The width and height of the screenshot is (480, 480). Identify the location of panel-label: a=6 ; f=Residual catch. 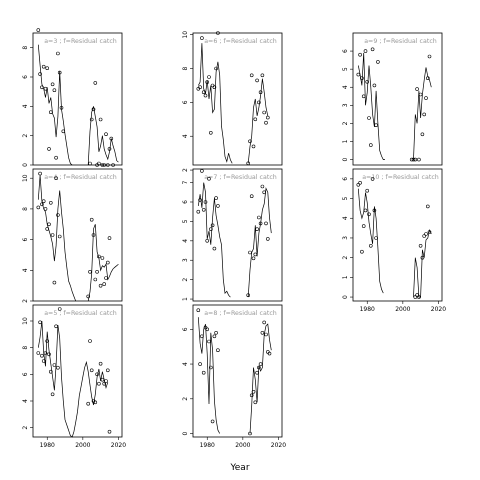
(240, 41).